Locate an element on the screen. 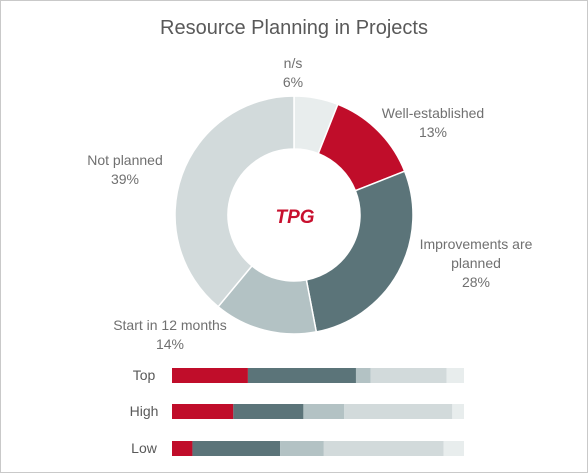  data-label-not-planned: Not planned 39% is located at coordinates (125, 169).